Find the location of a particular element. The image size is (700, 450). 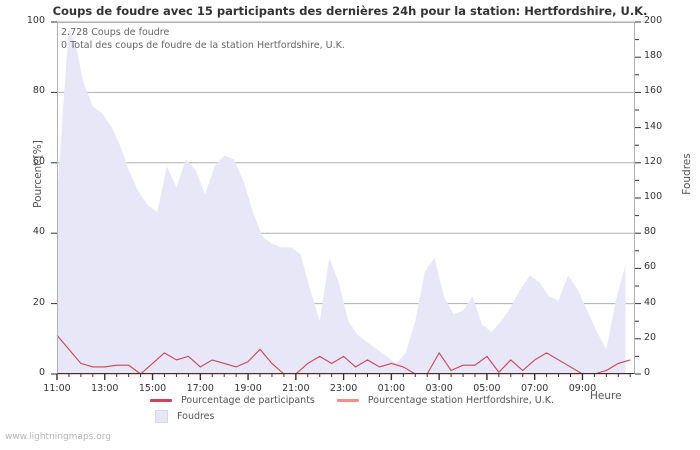

x-axis-tick-label: 21:00 is located at coordinates (296, 388).